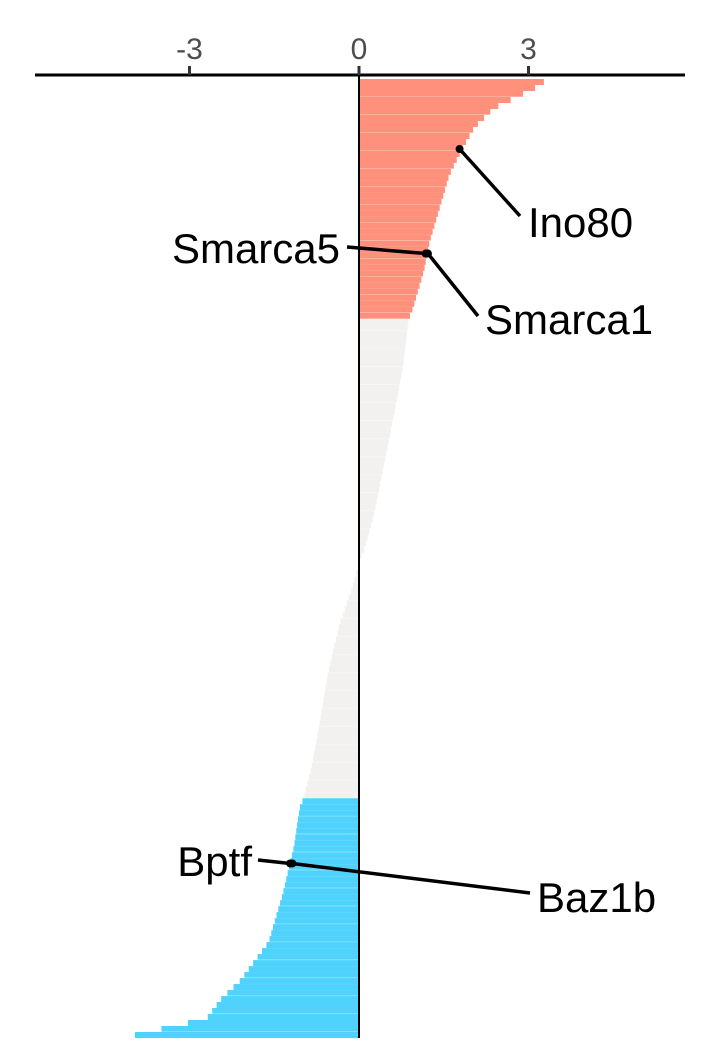  What do you see at coordinates (189, 49) in the screenshot?
I see `x-tick-label: -3` at bounding box center [189, 49].